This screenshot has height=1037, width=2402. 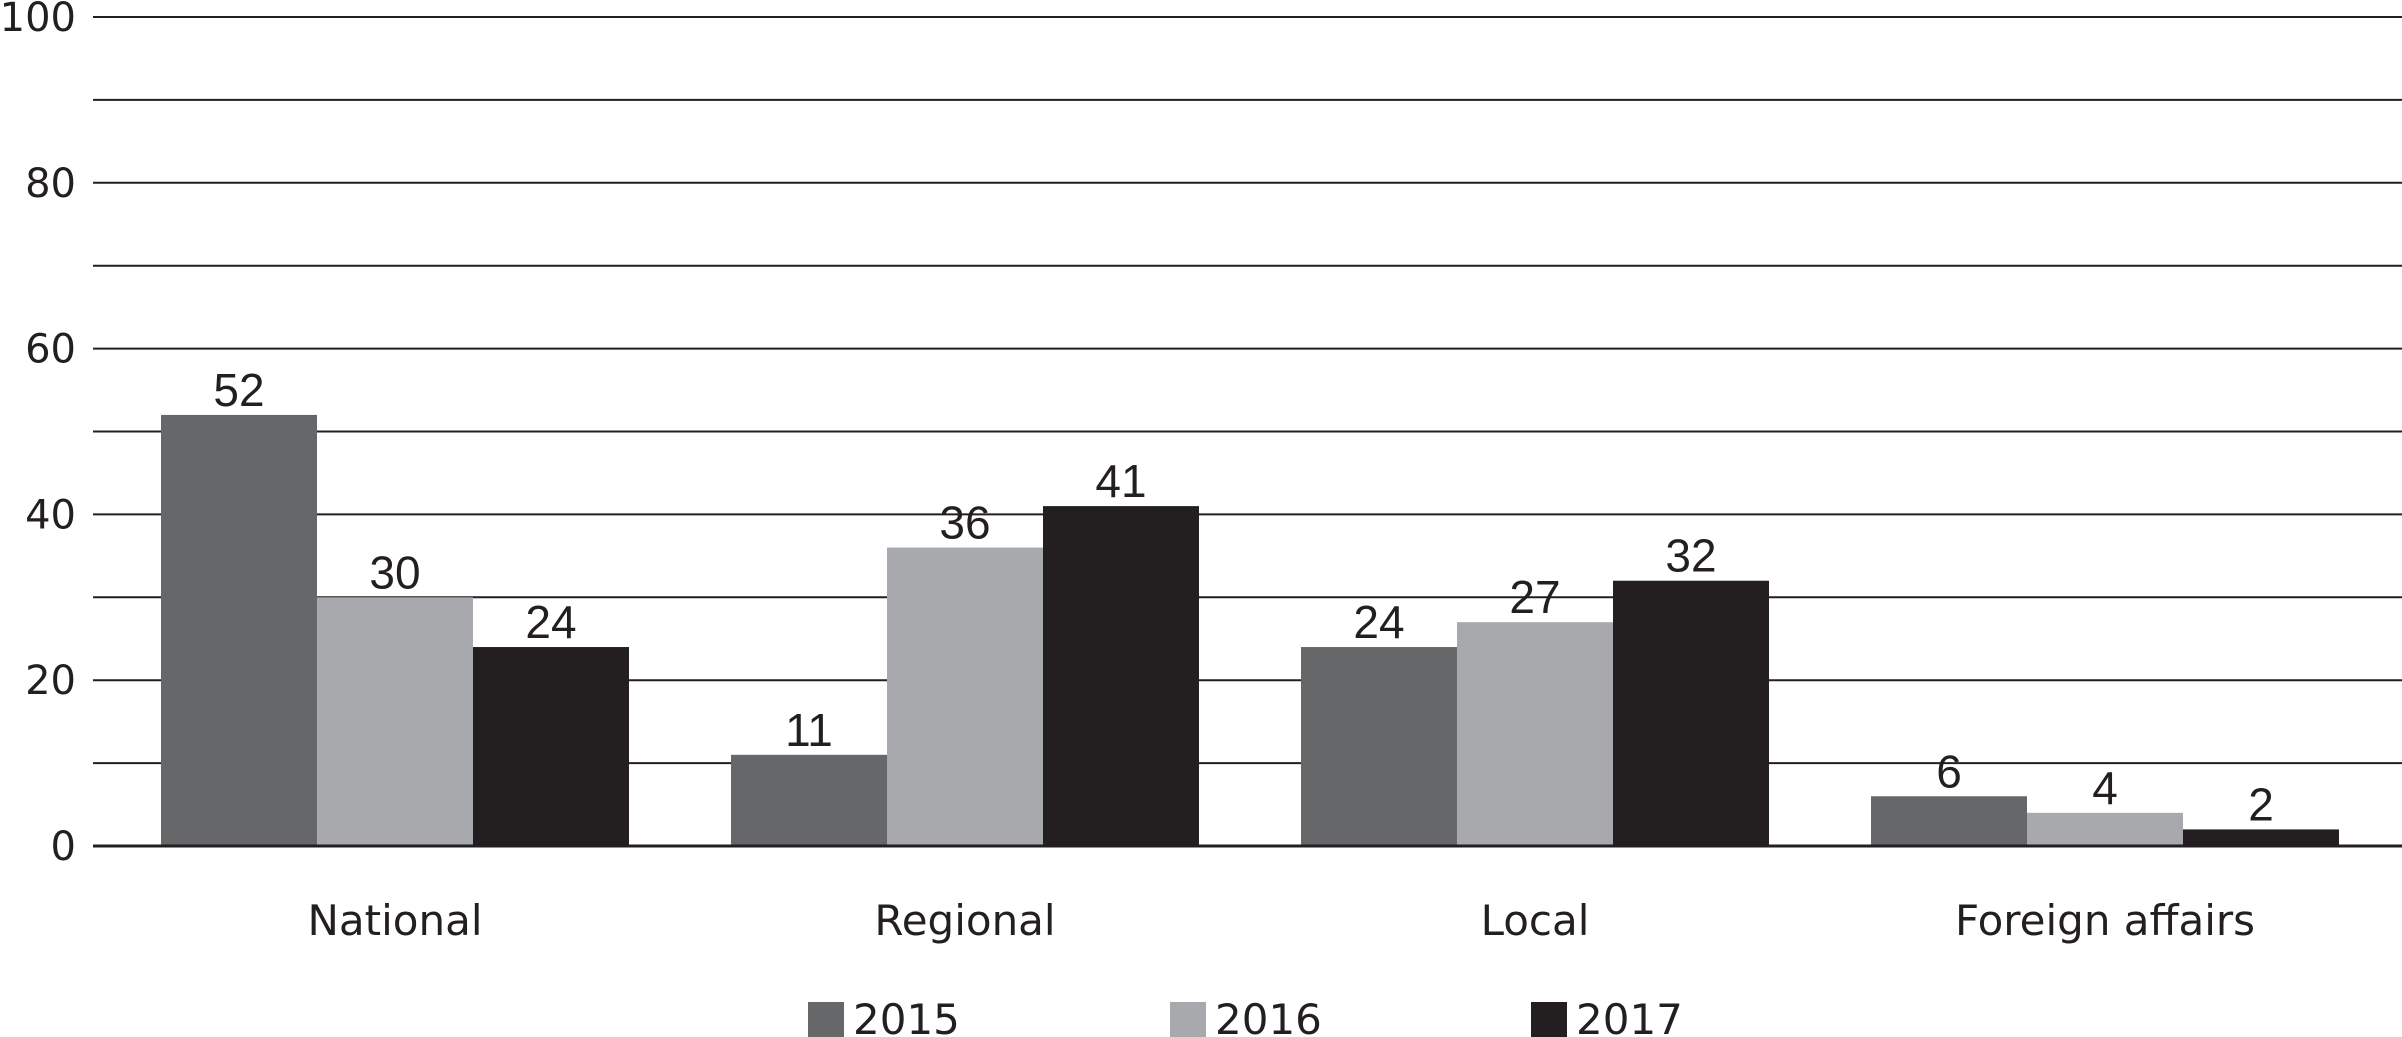 I want to click on y-tick-label: 60, so click(x=50, y=350).